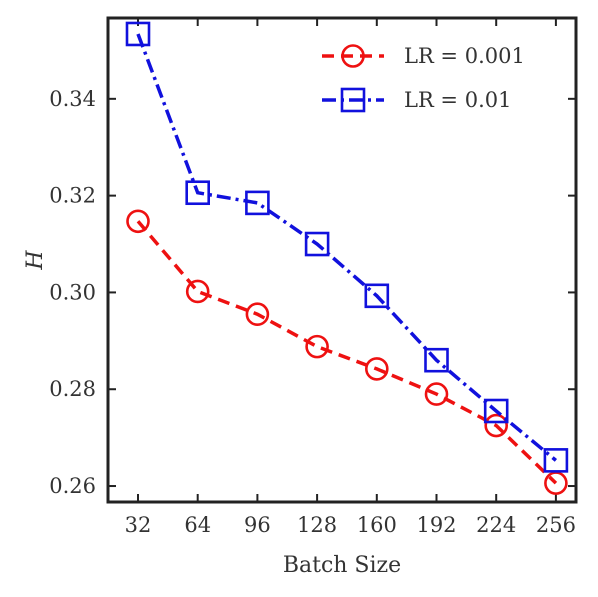  I want to click on x-tick-label: 160, so click(377, 525).